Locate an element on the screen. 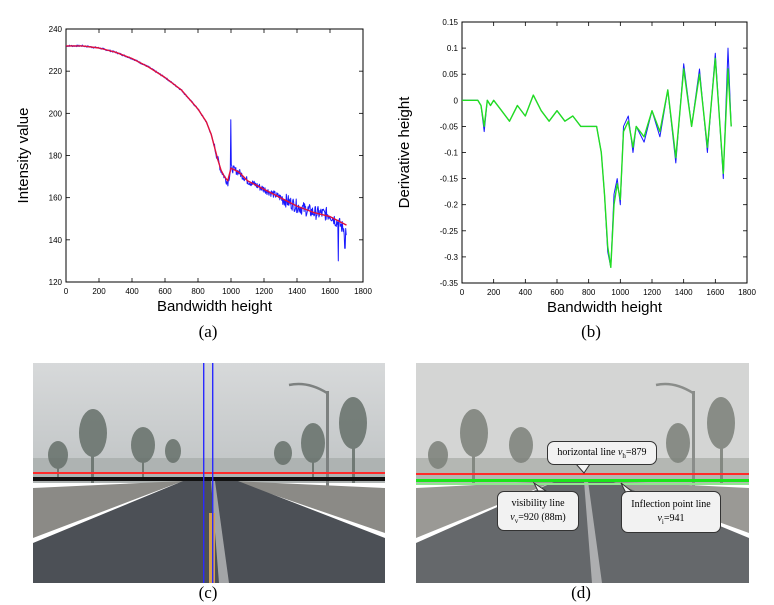  y-tick-label: -0.05 is located at coordinates (449, 126).